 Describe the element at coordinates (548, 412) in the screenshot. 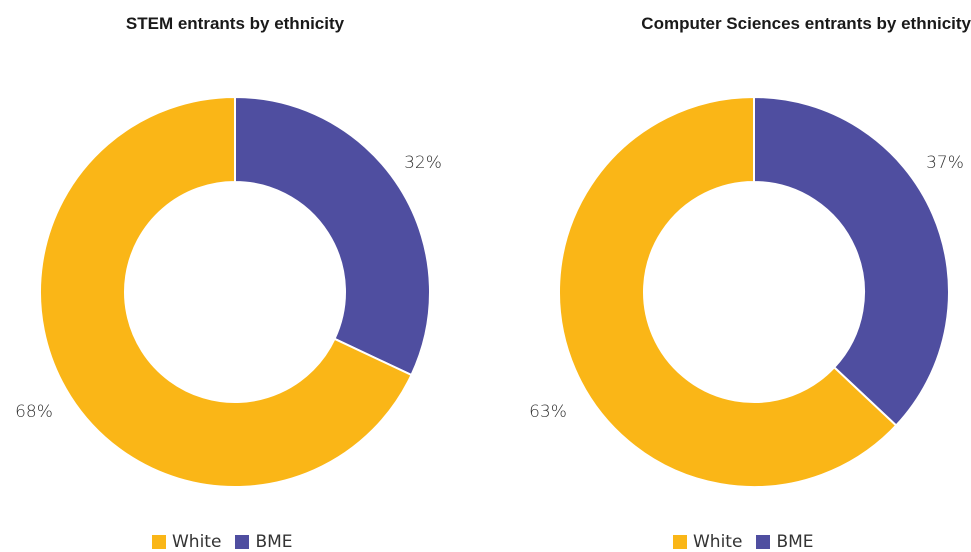

I see `data-label-white: 63%` at that location.